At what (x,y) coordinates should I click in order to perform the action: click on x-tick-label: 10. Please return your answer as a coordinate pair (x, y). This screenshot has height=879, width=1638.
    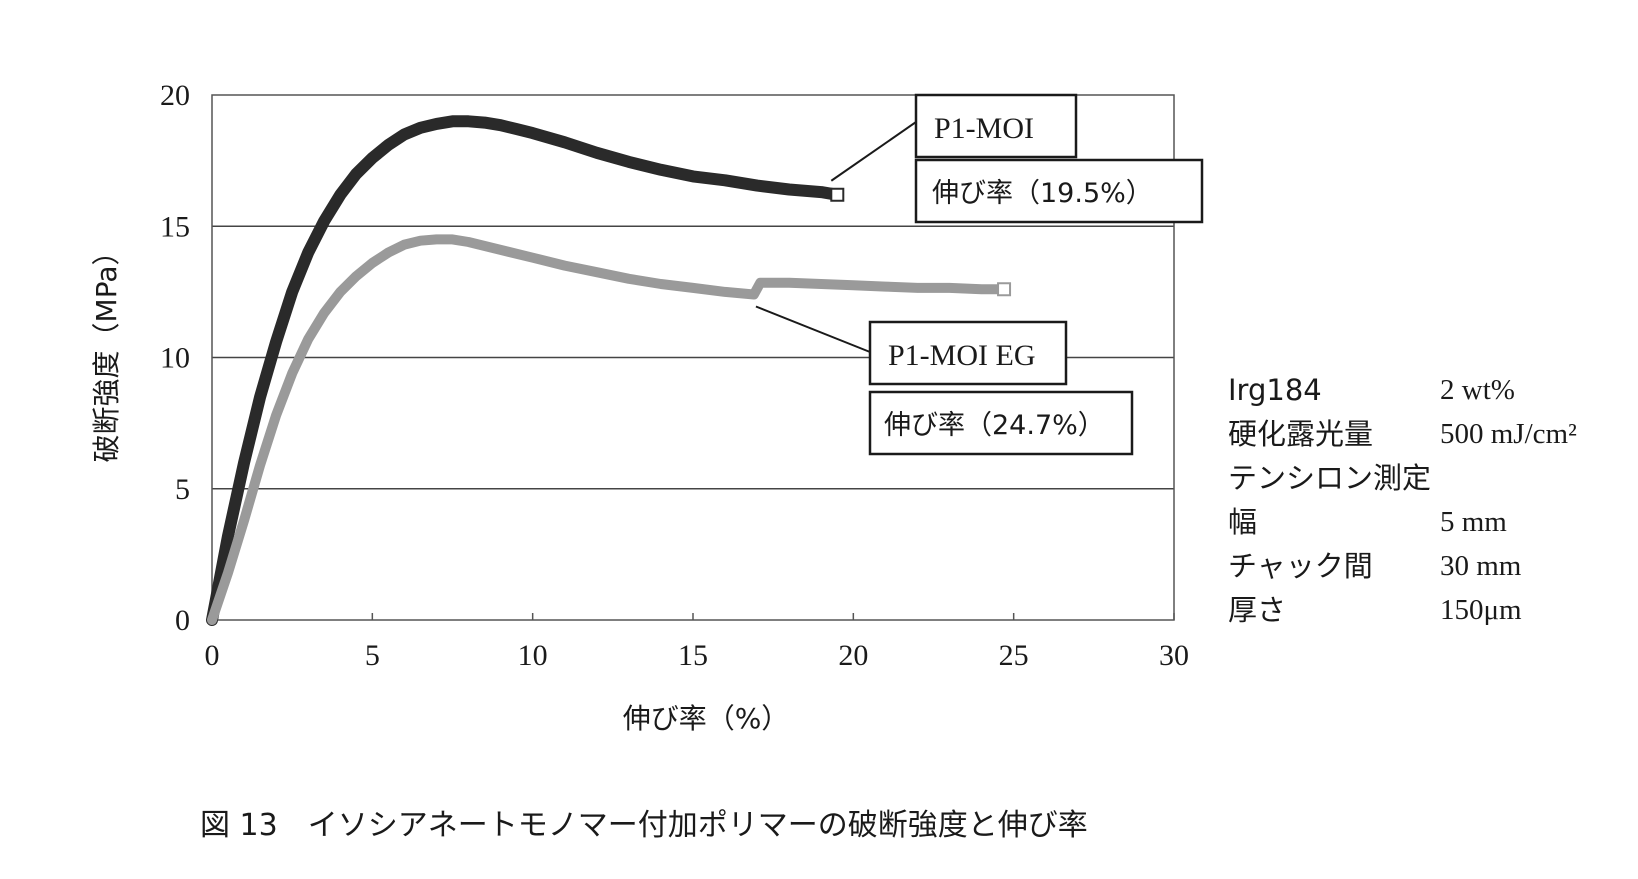
    Looking at the image, I should click on (533, 655).